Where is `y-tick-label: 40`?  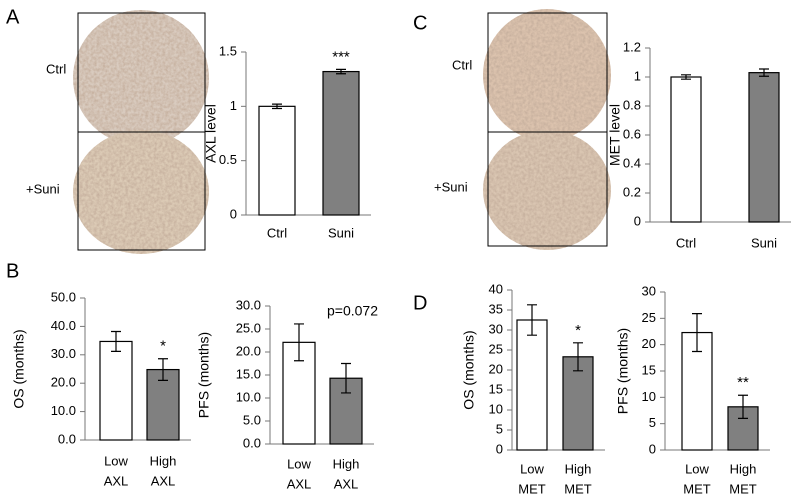 y-tick-label: 40 is located at coordinates (496, 288).